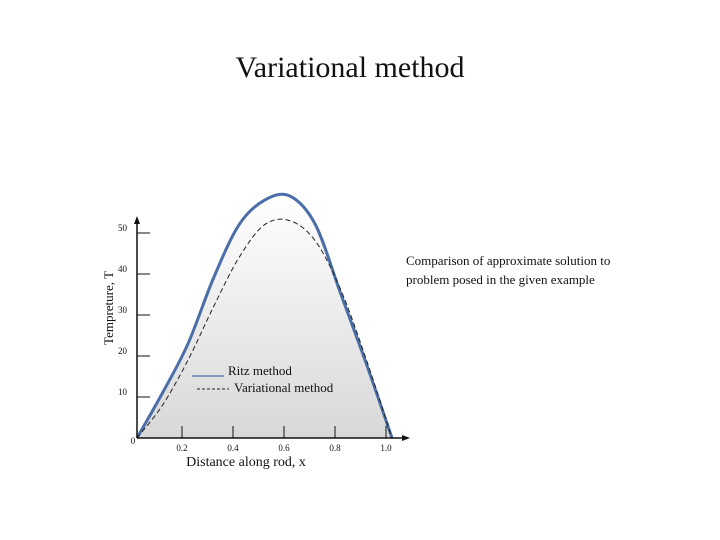 This screenshot has width=720, height=540. Describe the element at coordinates (264, 328) in the screenshot. I see `series-line` at that location.